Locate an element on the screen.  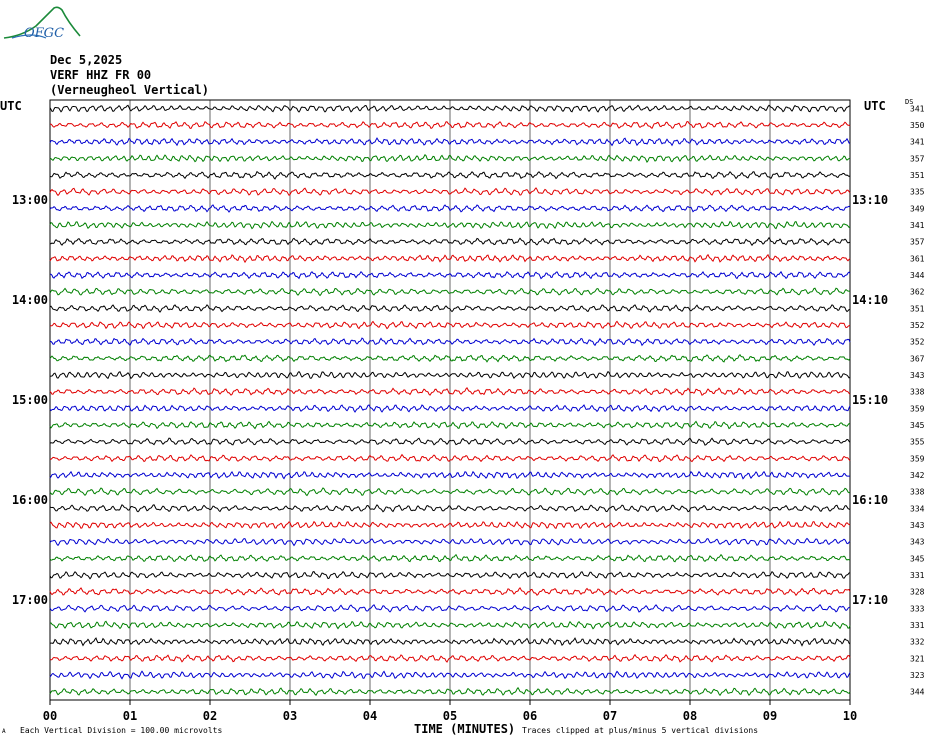
station-location: (Verneugheol Vertical) is located at coordinates (129, 90).